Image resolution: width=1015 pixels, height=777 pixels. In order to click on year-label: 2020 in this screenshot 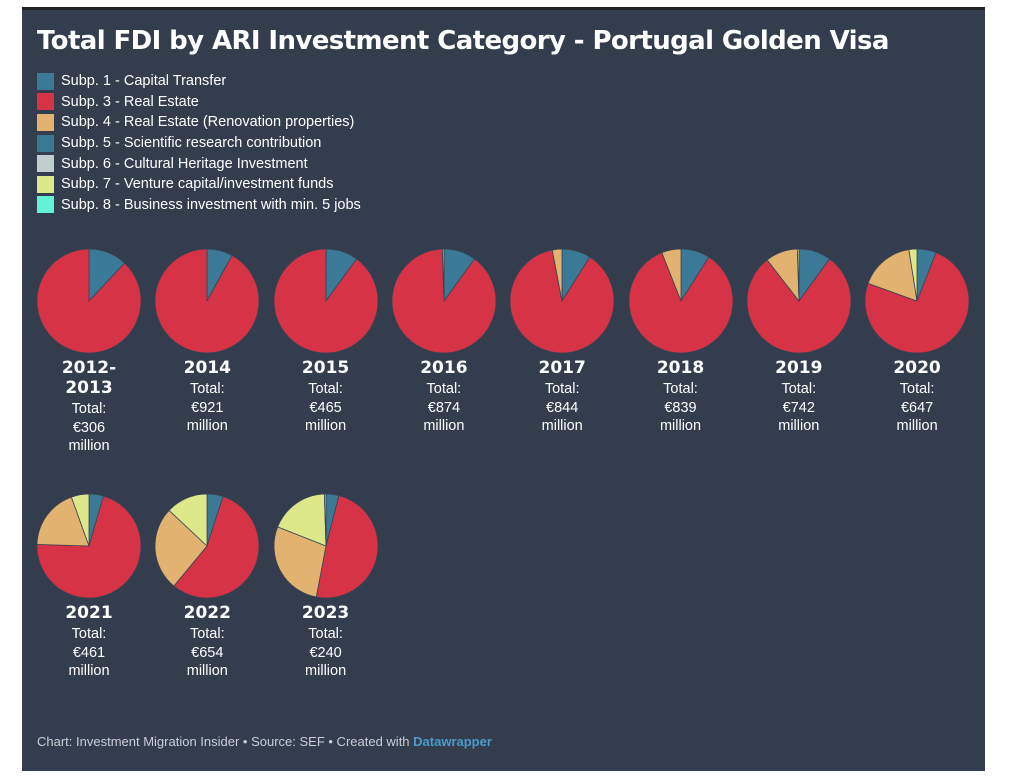, I will do `click(917, 368)`.